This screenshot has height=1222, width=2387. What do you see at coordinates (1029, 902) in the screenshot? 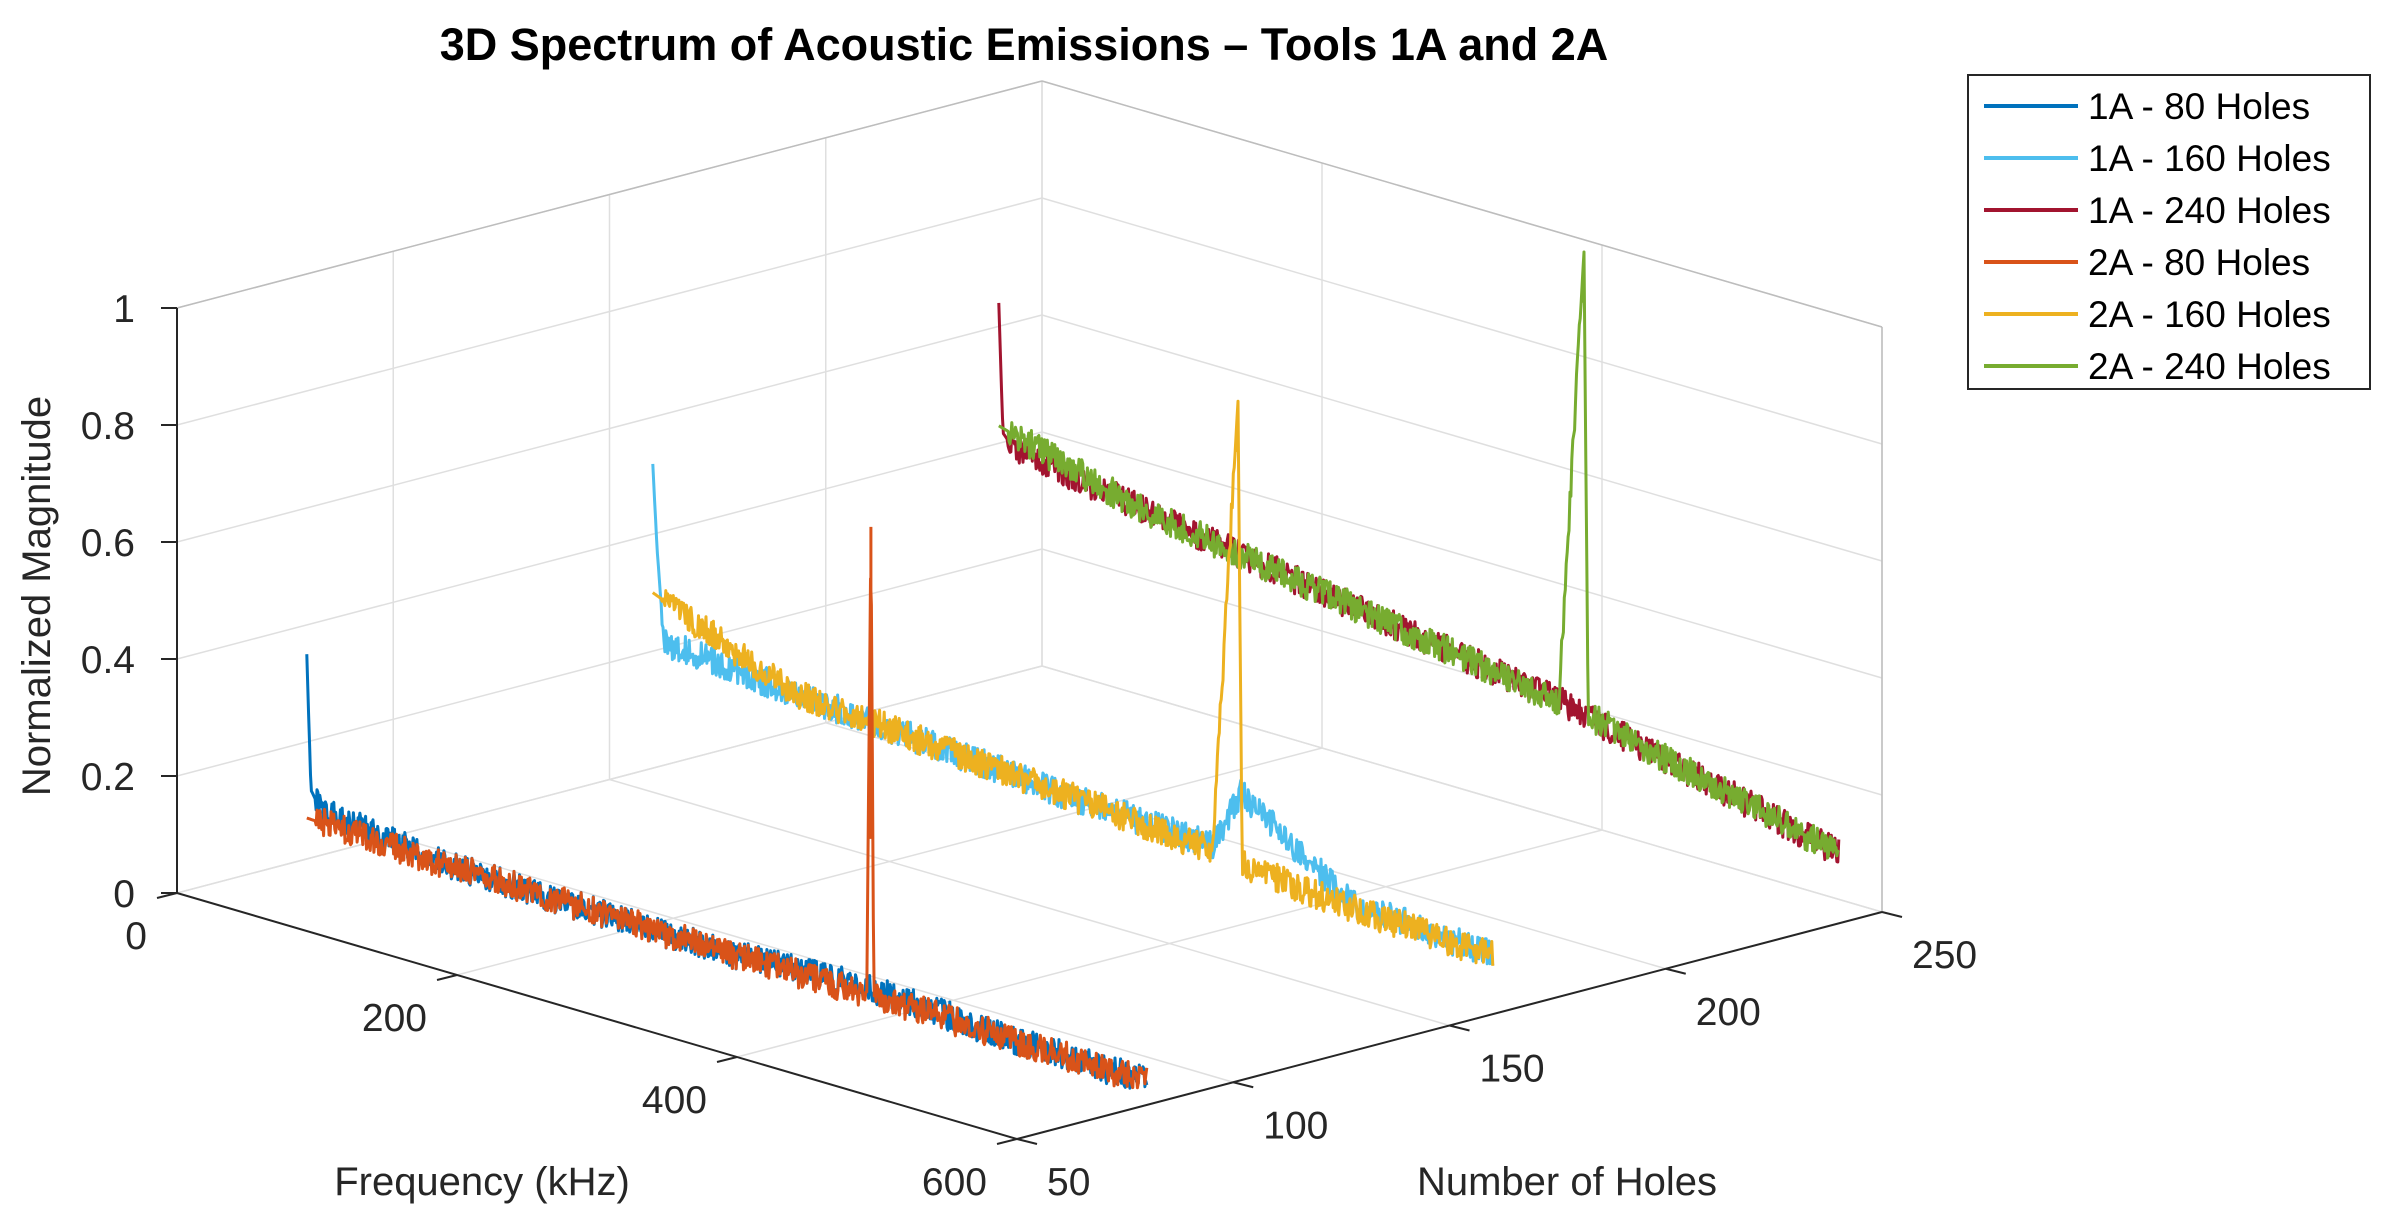
I see `grid-line-y-floor` at bounding box center [1029, 902].